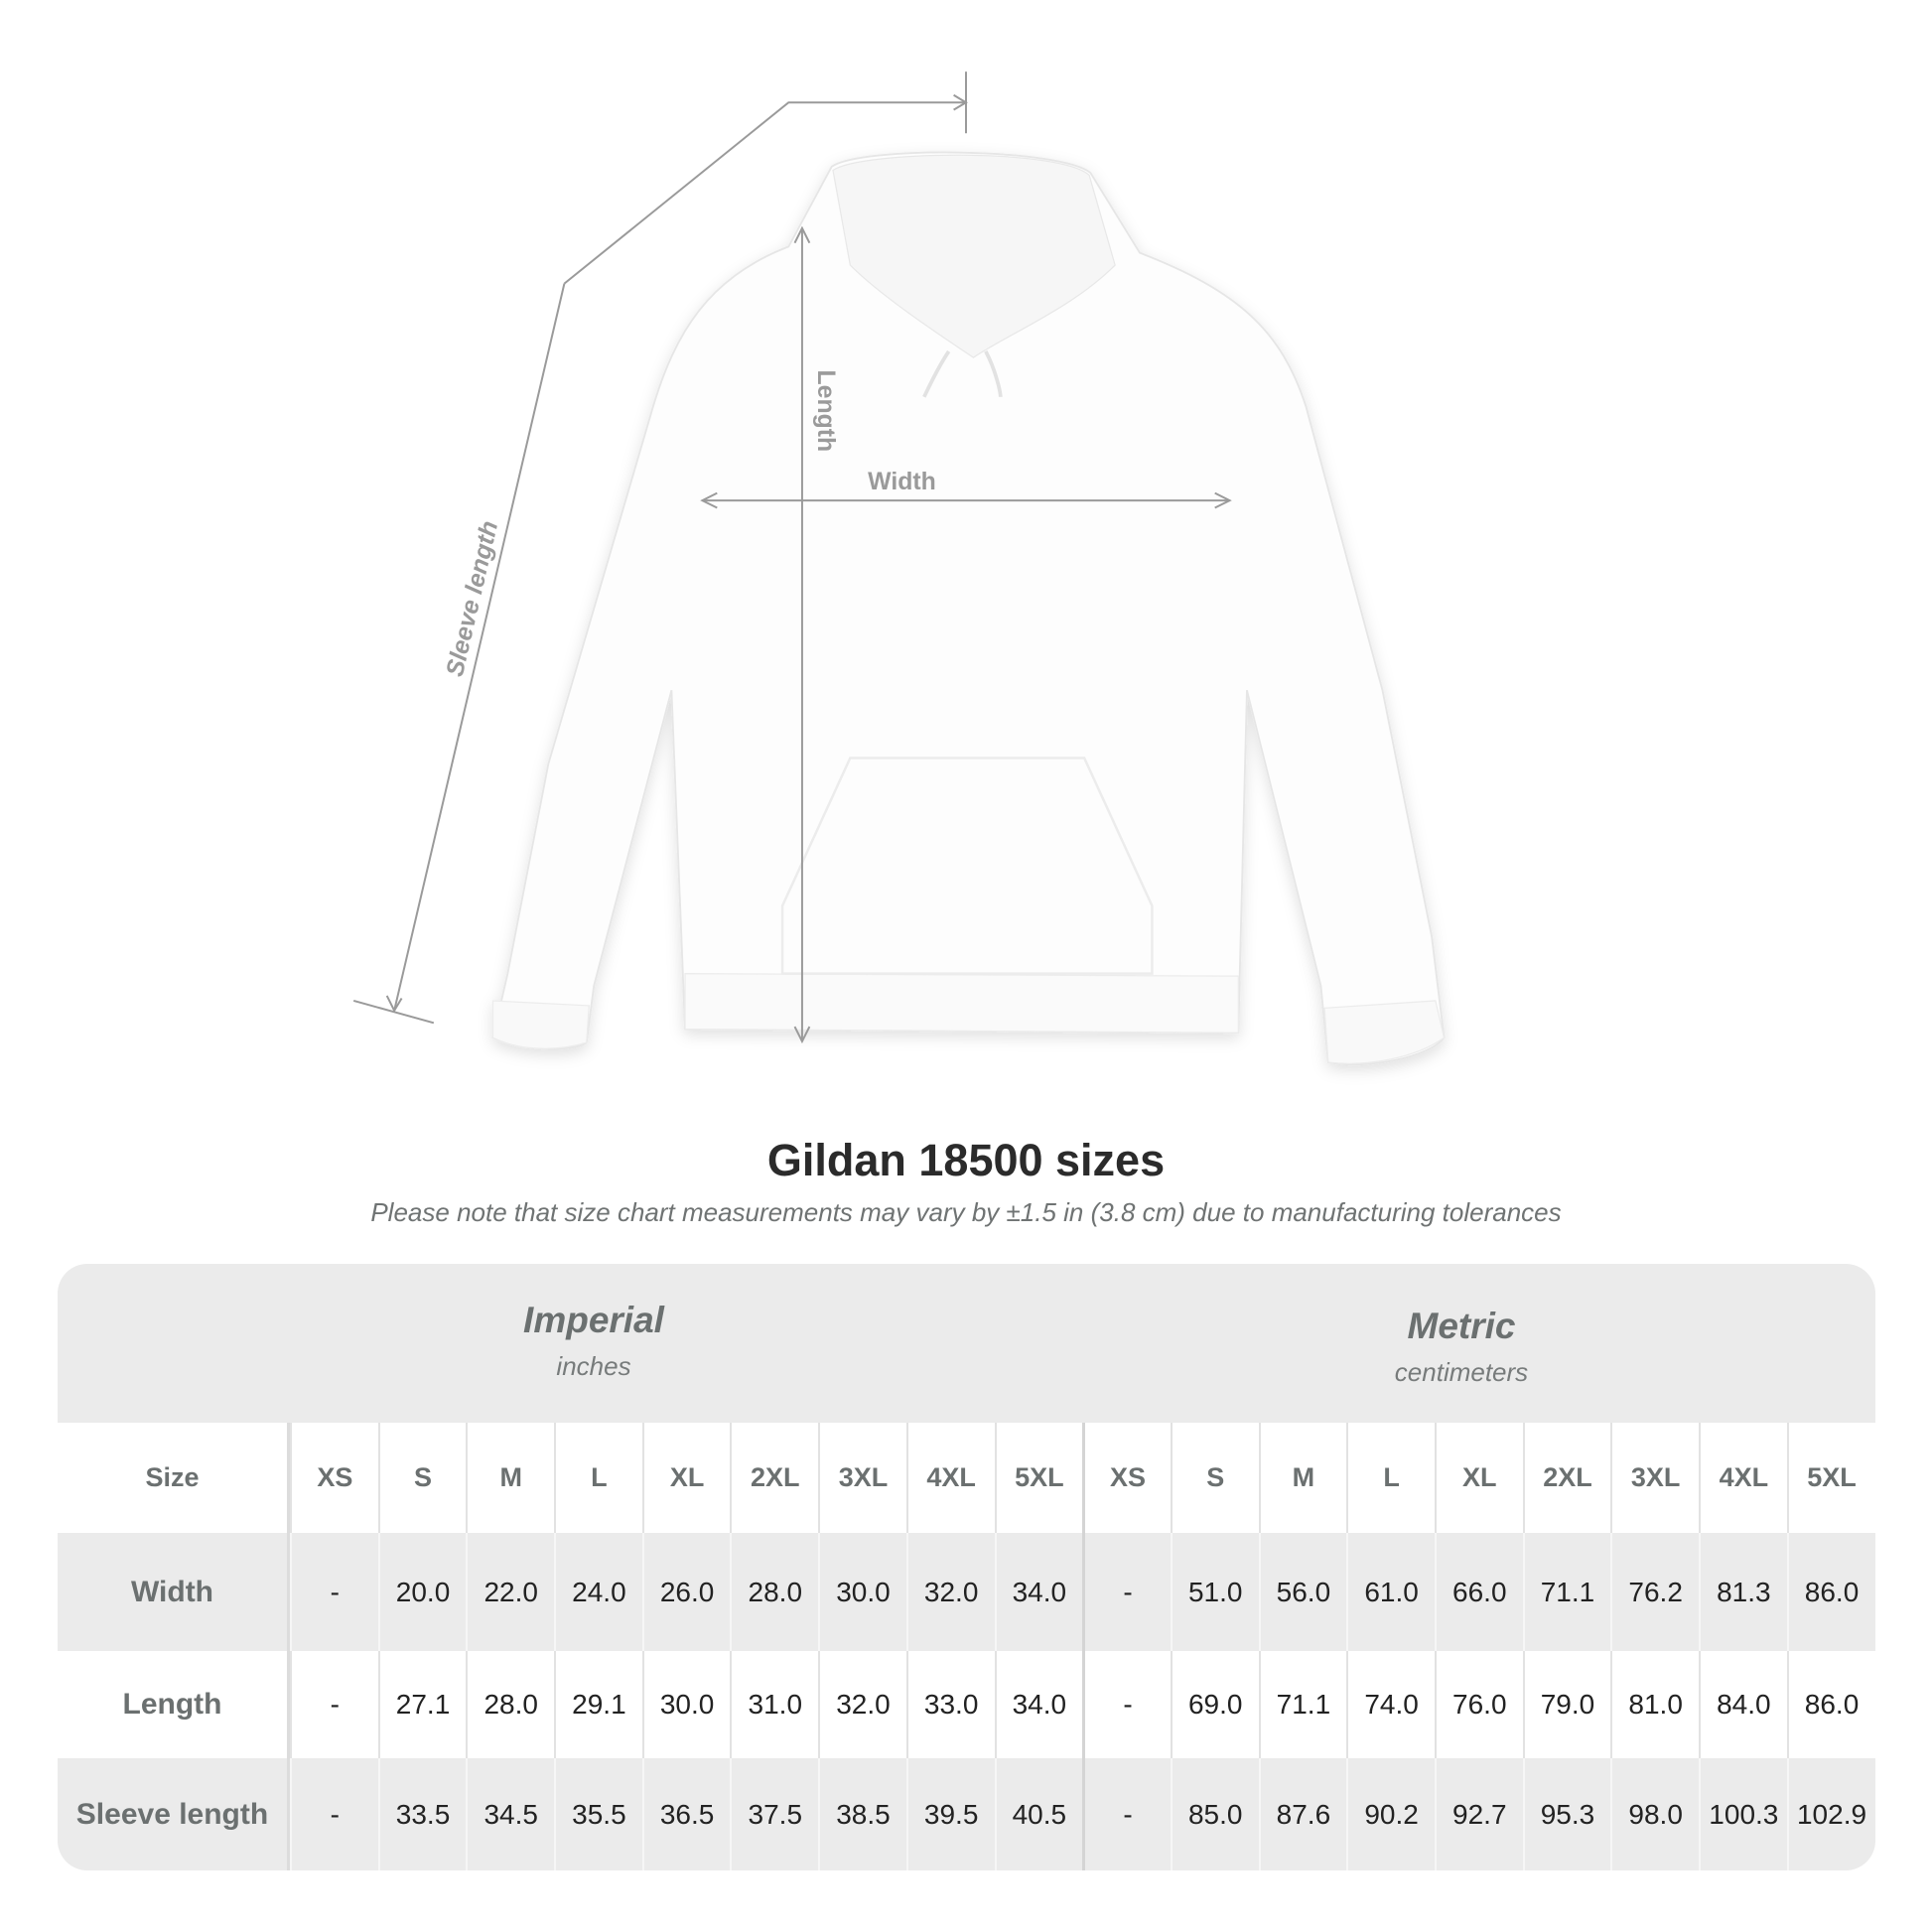 This screenshot has height=1932, width=1932. What do you see at coordinates (1462, 1347) in the screenshot?
I see `metric-header: Metric centimeters` at bounding box center [1462, 1347].